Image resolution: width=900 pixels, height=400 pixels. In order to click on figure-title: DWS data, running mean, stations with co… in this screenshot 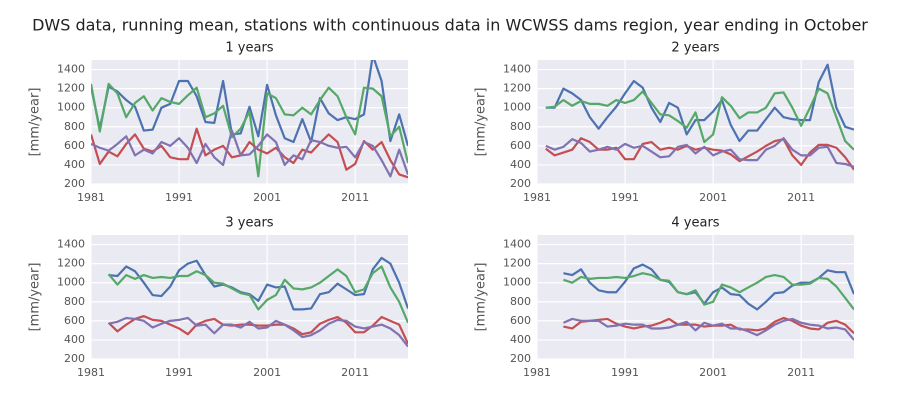, I will do `click(450, 25)`.